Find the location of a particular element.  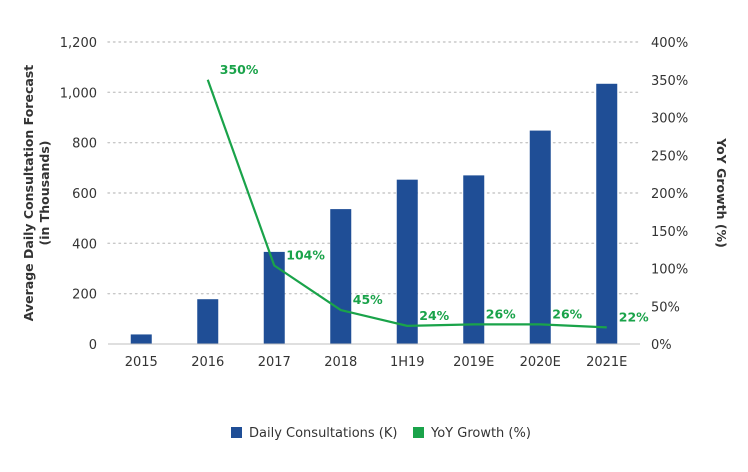

left-tick-label: 800 is located at coordinates (84, 144).